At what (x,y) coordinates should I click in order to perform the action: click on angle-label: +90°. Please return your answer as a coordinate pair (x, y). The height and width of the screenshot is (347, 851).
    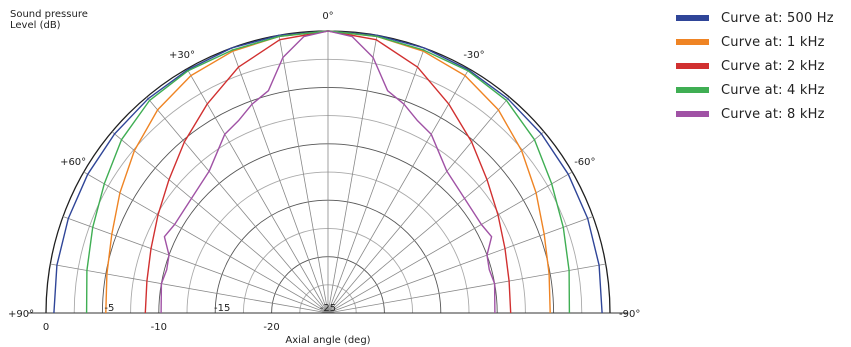
    Looking at the image, I should click on (21, 314).